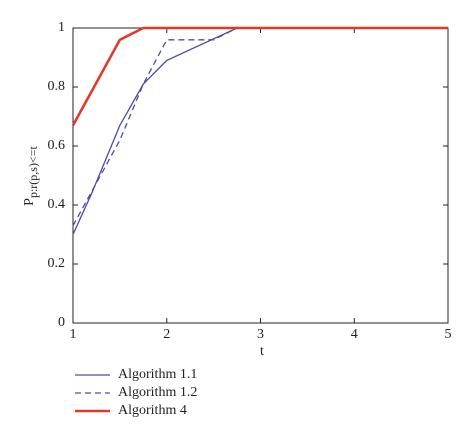 This screenshot has width=474, height=445. I want to click on y-tick-label: 0, so click(61, 322).